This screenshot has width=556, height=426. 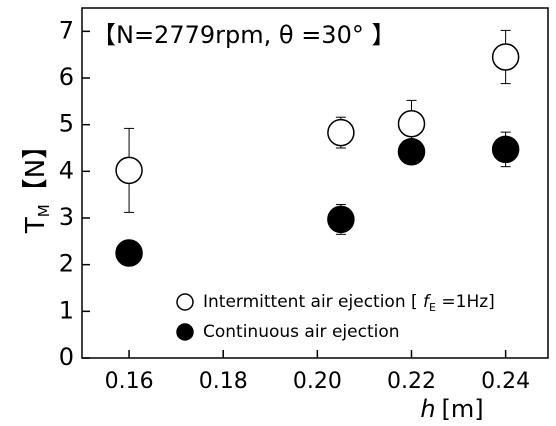 What do you see at coordinates (66, 310) in the screenshot?
I see `y-tick-label: 1` at bounding box center [66, 310].